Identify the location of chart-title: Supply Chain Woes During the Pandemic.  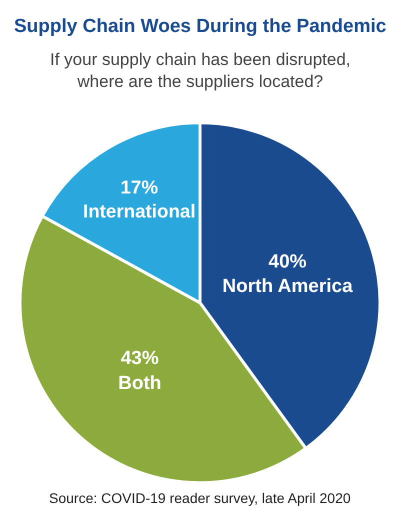
(200, 26).